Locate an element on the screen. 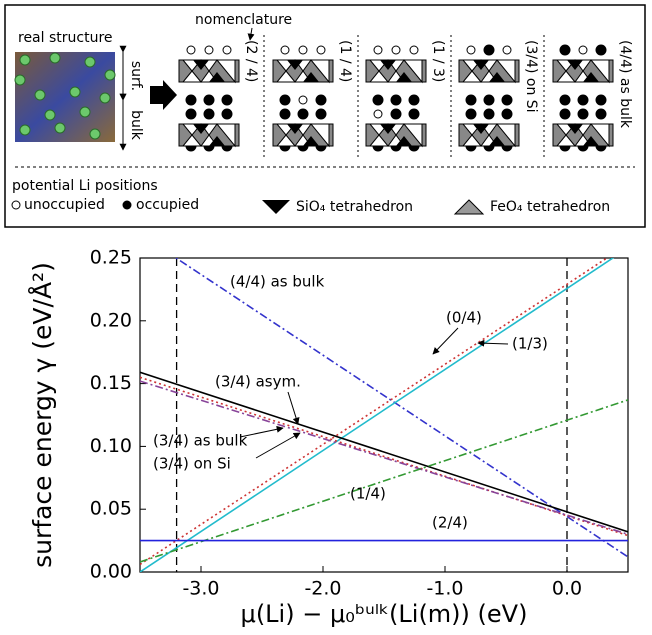 This screenshot has height=635, width=652. legend-occupied: occupied is located at coordinates (167, 205).